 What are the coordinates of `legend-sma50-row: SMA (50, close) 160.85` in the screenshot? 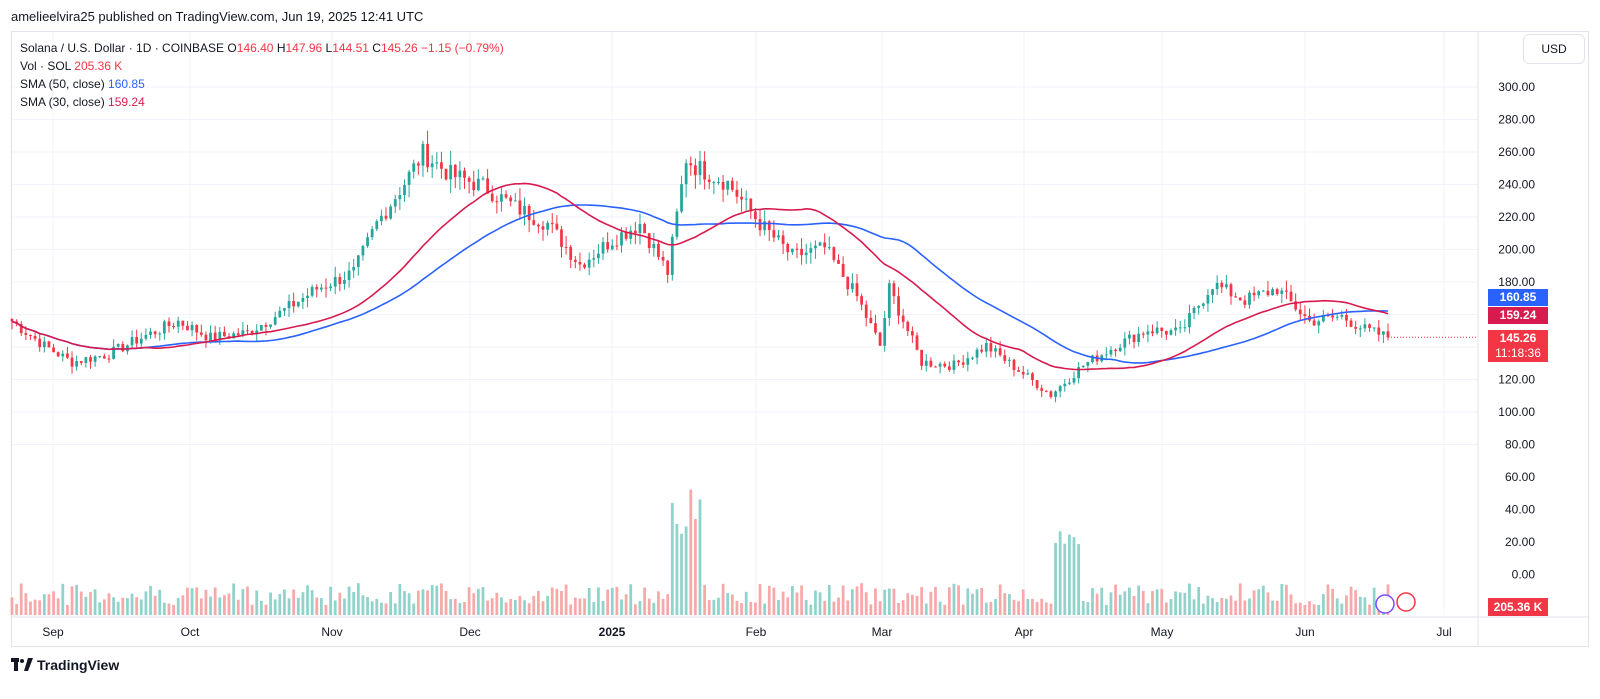 It's located at (262, 84).